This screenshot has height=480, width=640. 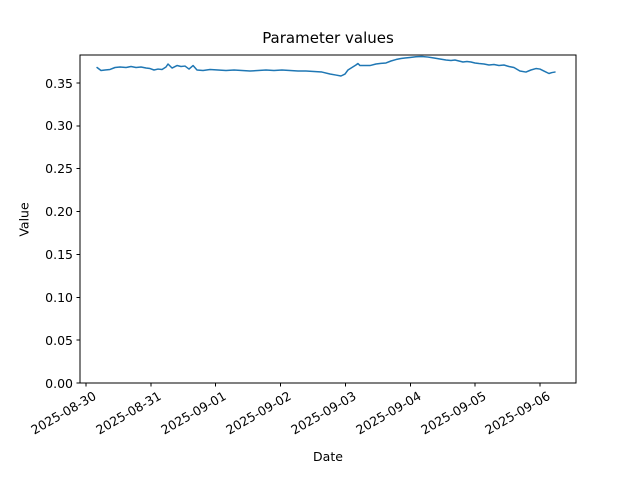 What do you see at coordinates (59, 83) in the screenshot?
I see `y-tick-label: 0.35` at bounding box center [59, 83].